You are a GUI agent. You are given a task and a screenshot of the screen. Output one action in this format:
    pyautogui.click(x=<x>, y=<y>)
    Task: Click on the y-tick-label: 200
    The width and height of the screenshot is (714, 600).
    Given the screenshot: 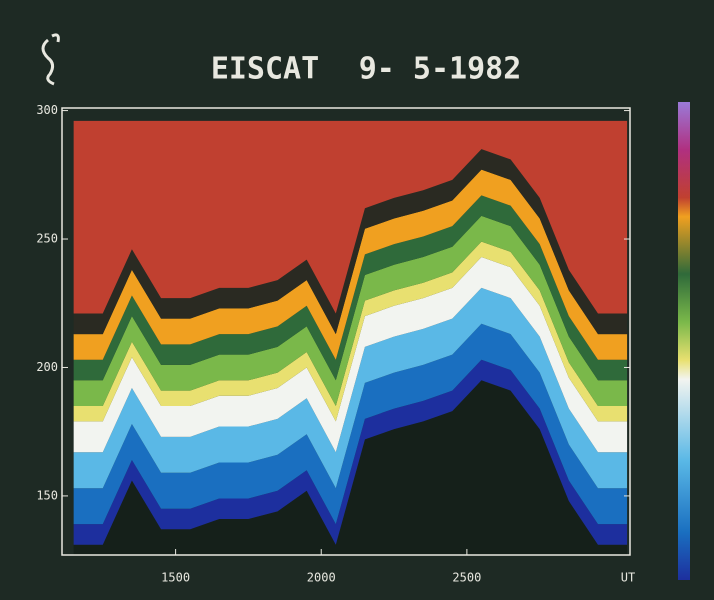 What is the action you would take?
    pyautogui.click(x=47, y=367)
    